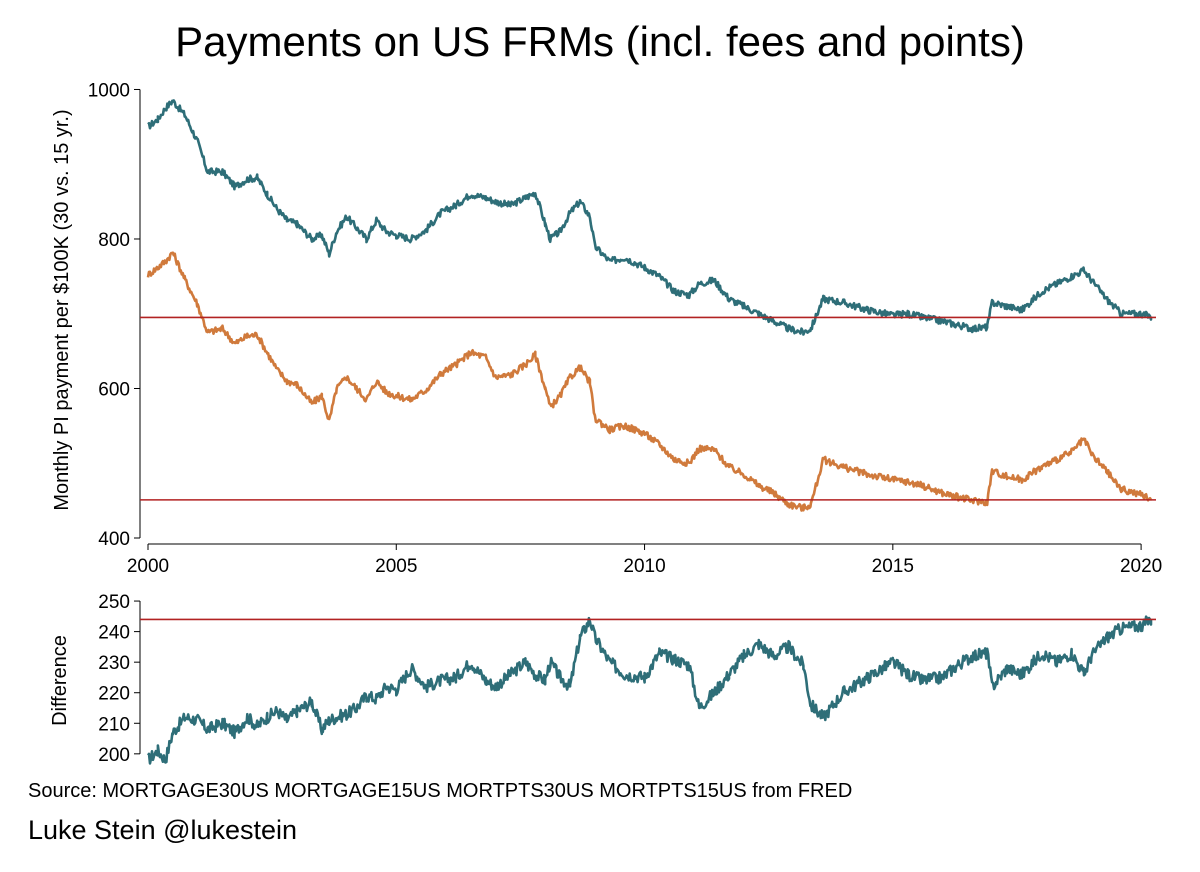 The image size is (1200, 872). I want to click on series-line-difference, so click(649, 690).